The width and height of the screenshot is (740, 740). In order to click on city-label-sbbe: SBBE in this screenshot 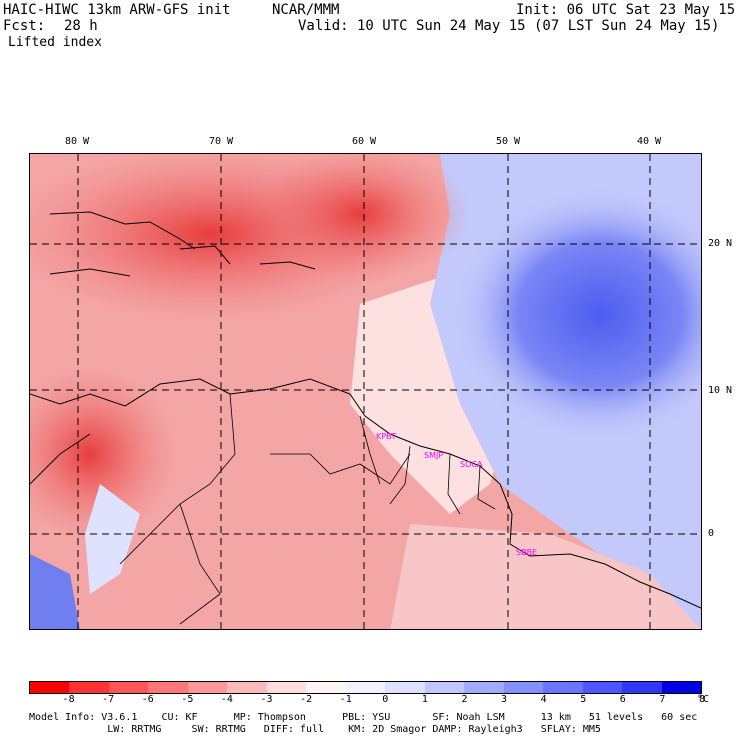, I will do `click(527, 552)`.